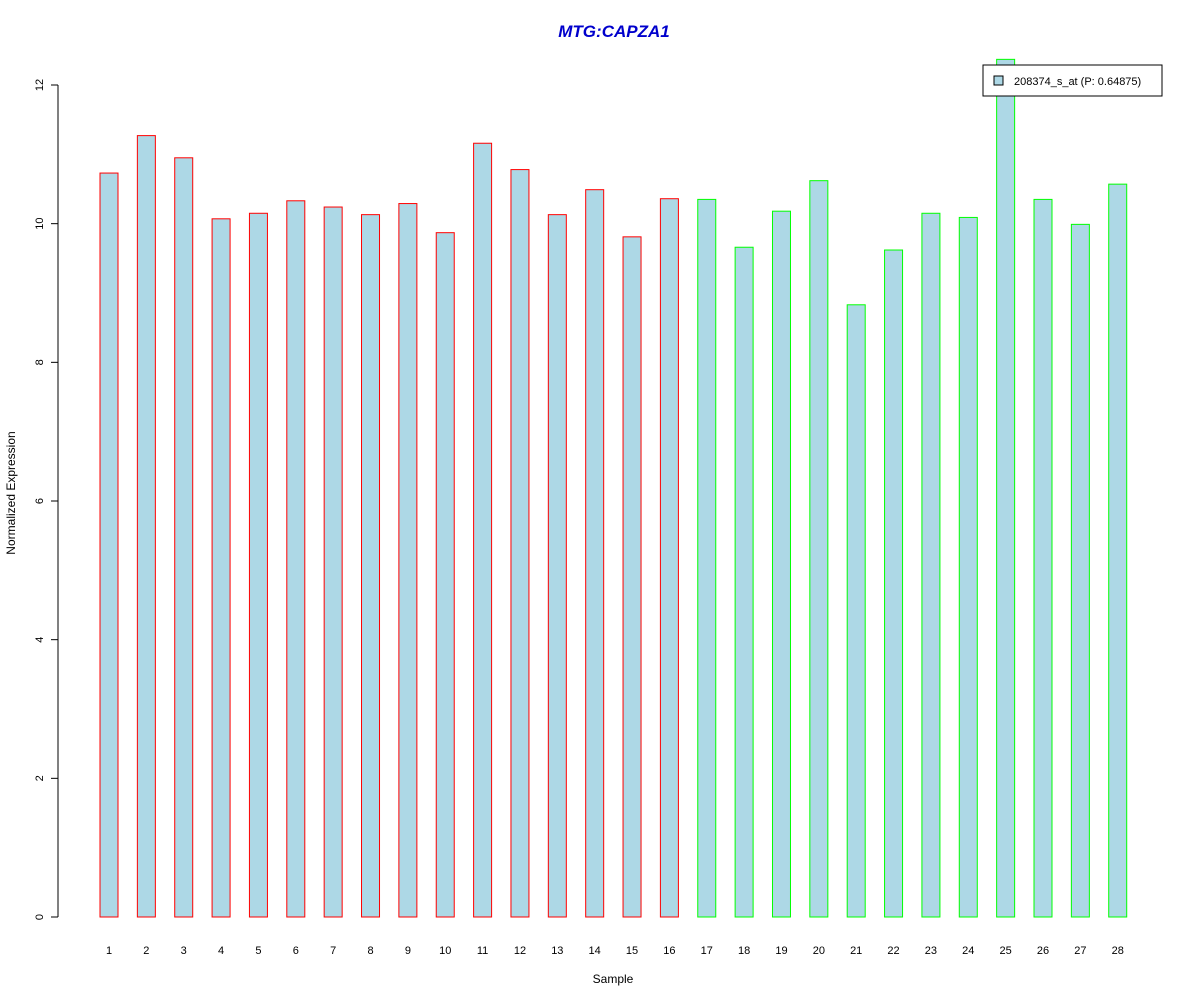 This screenshot has width=1200, height=1000. I want to click on x-tick-label-1: 1, so click(109, 951).